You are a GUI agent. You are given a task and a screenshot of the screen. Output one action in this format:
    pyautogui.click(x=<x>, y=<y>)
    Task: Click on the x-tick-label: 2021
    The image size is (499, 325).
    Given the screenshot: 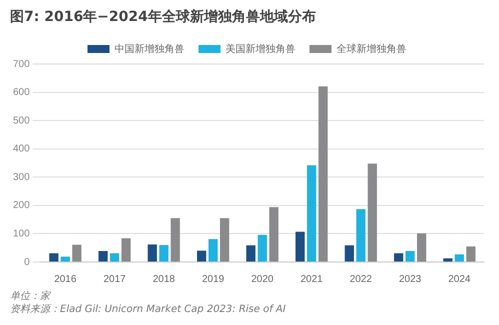 What is the action you would take?
    pyautogui.click(x=312, y=279)
    